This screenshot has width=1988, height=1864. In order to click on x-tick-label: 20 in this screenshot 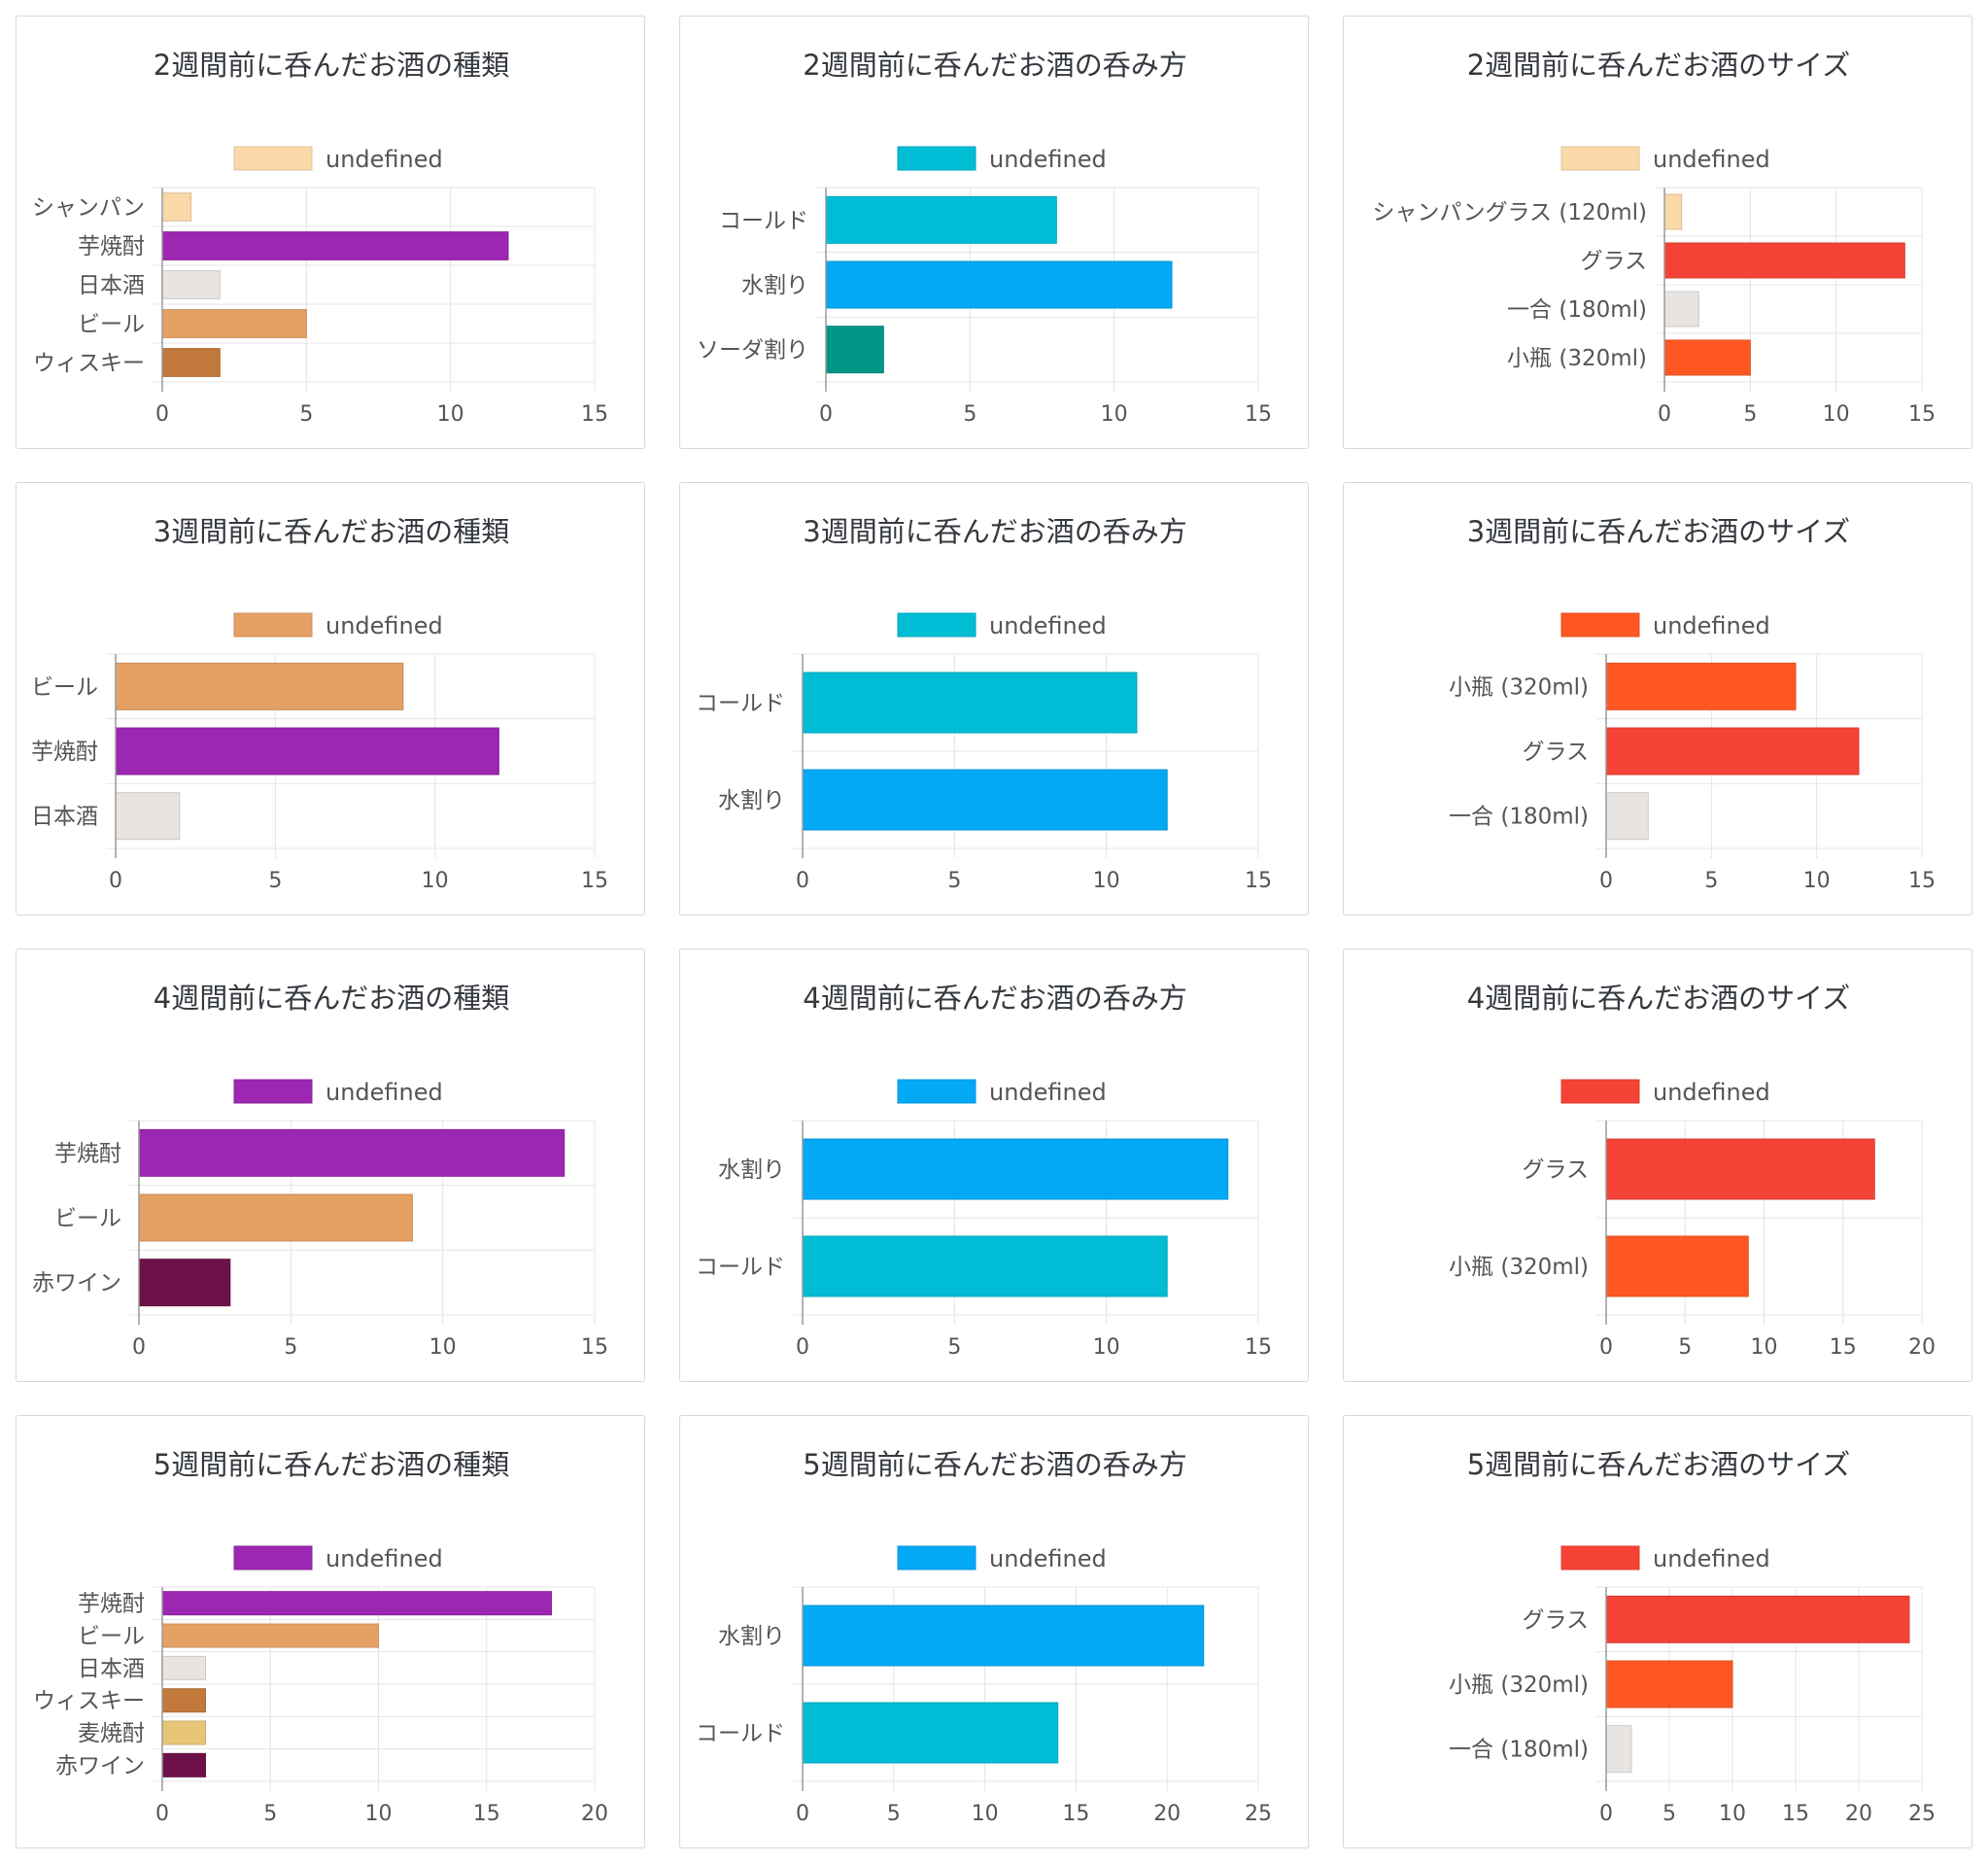, I will do `click(1922, 1348)`.